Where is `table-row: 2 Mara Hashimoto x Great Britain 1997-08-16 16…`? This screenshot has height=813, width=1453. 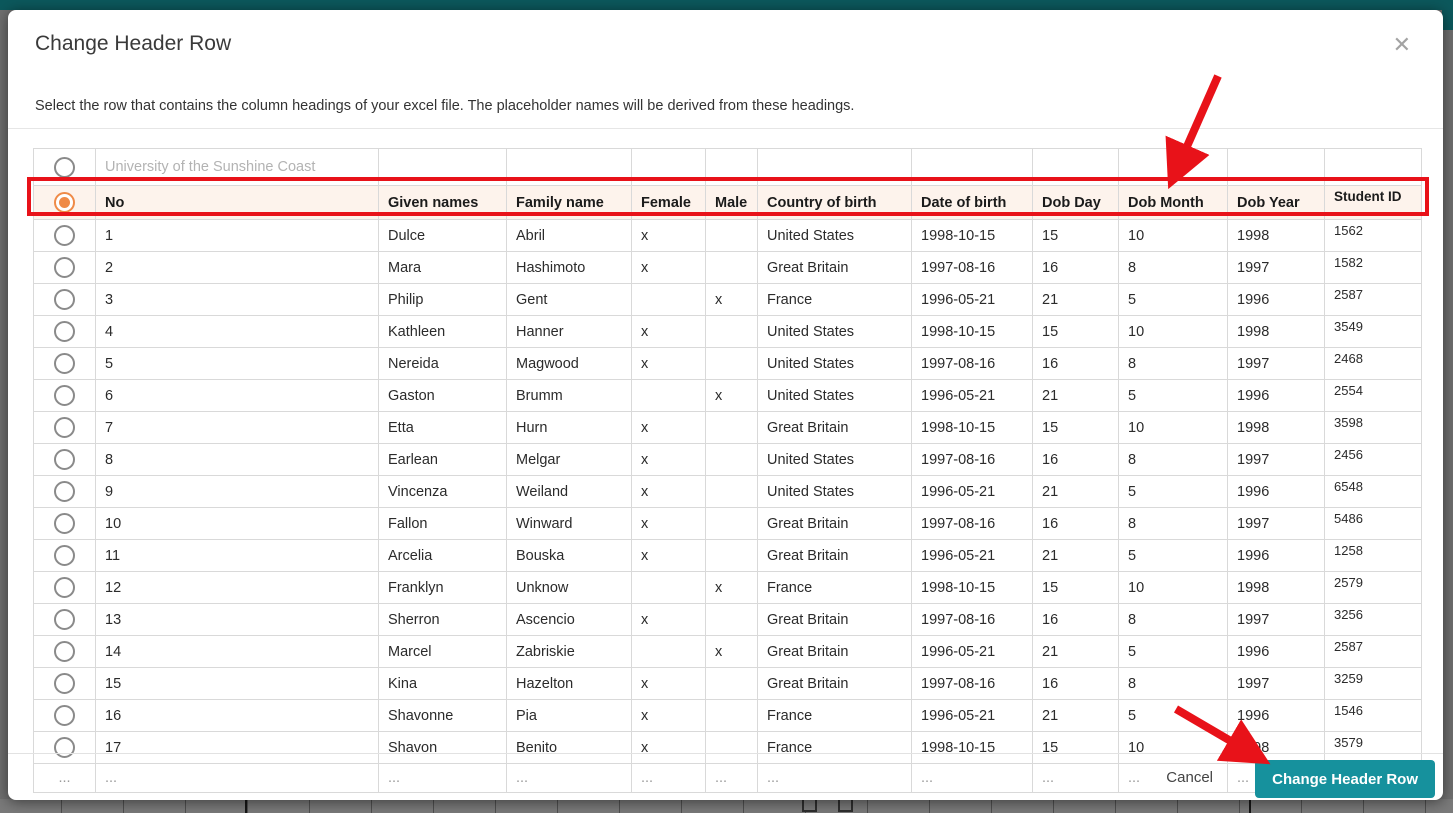 table-row: 2 Mara Hashimoto x Great Britain 1997-08-16 16… is located at coordinates (727, 267).